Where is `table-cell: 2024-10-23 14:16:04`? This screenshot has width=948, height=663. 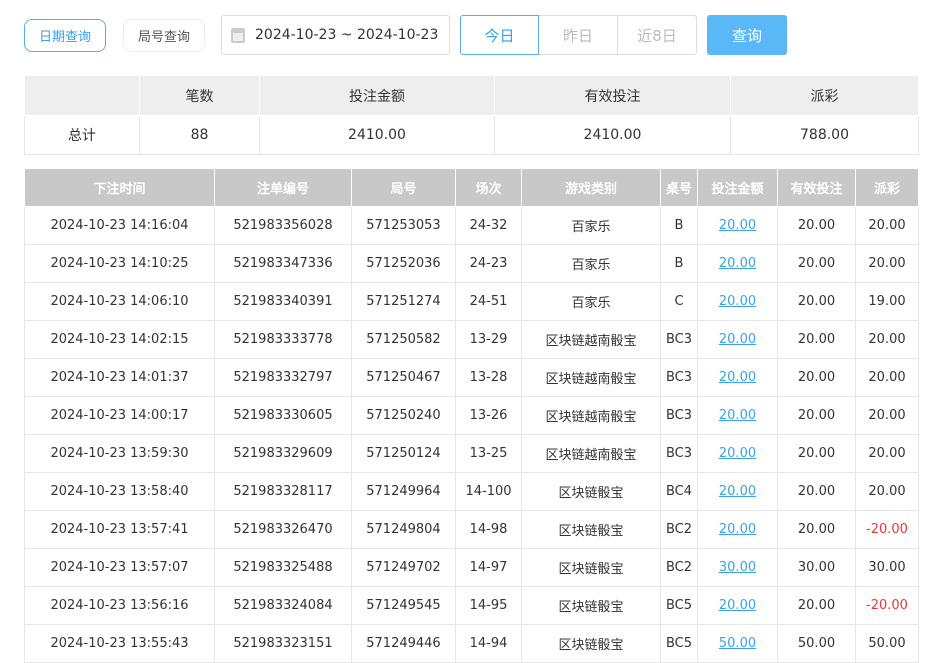 table-cell: 2024-10-23 14:16:04 is located at coordinates (119, 225).